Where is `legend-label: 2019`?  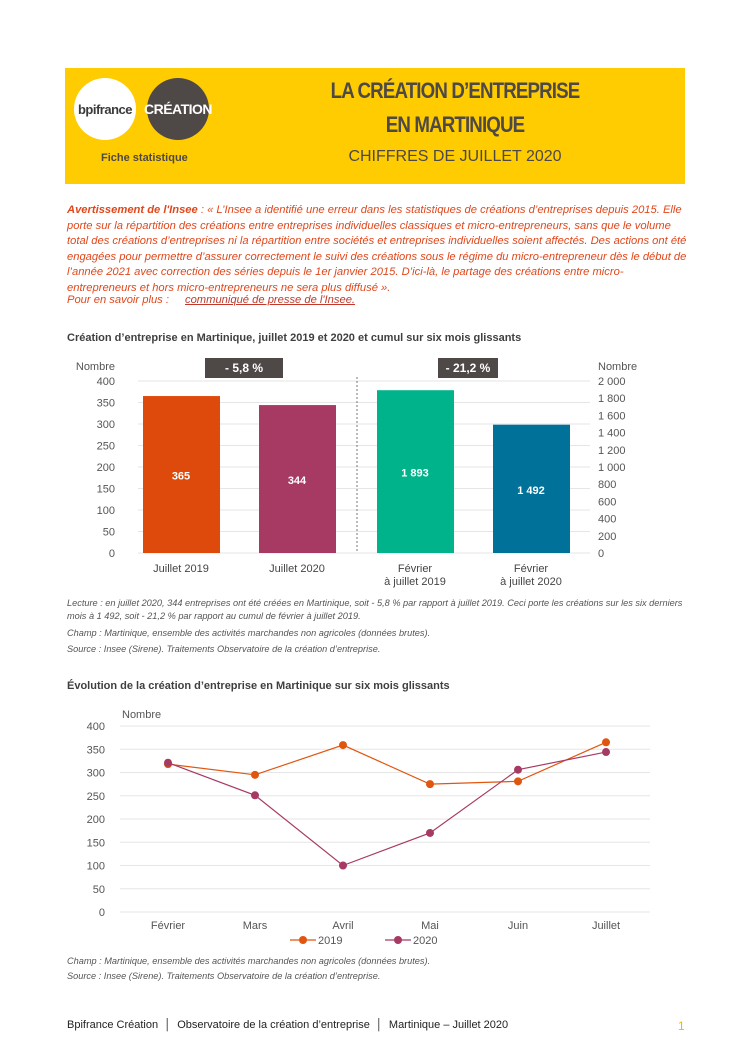
legend-label: 2019 is located at coordinates (330, 941).